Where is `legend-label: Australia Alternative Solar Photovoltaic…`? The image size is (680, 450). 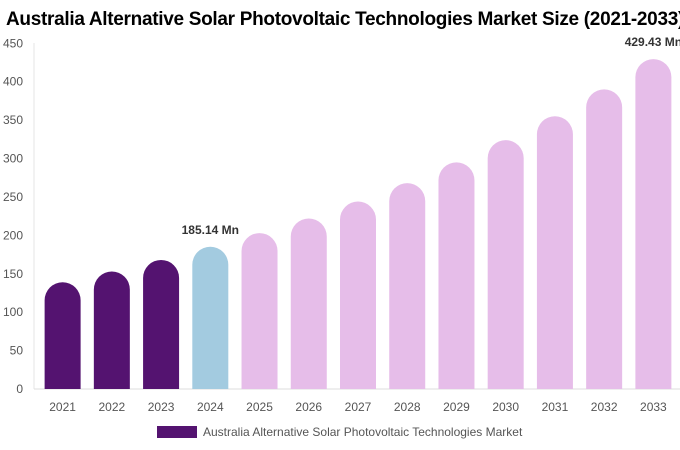 legend-label: Australia Alternative Solar Photovoltaic… is located at coordinates (363, 432).